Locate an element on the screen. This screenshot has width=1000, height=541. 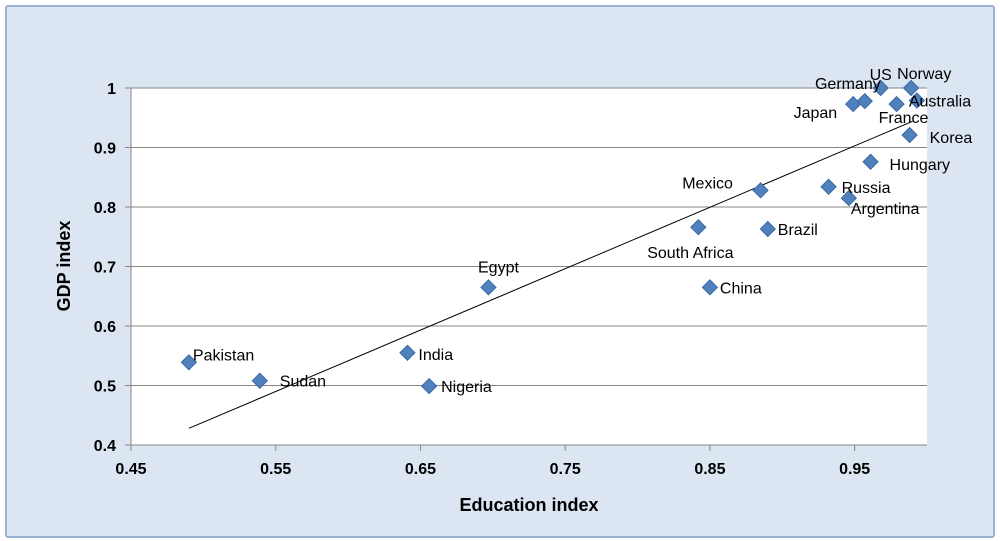
point-label-france: France is located at coordinates (904, 118).